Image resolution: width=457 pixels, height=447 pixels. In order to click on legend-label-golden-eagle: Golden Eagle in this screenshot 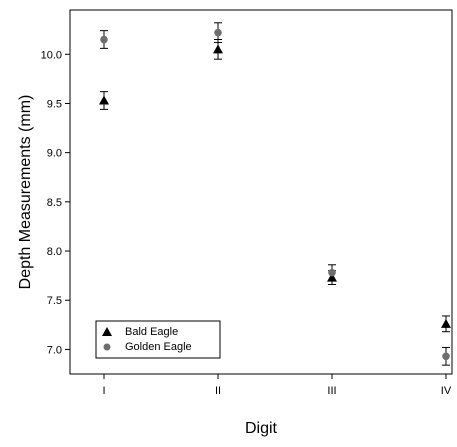, I will do `click(158, 347)`.